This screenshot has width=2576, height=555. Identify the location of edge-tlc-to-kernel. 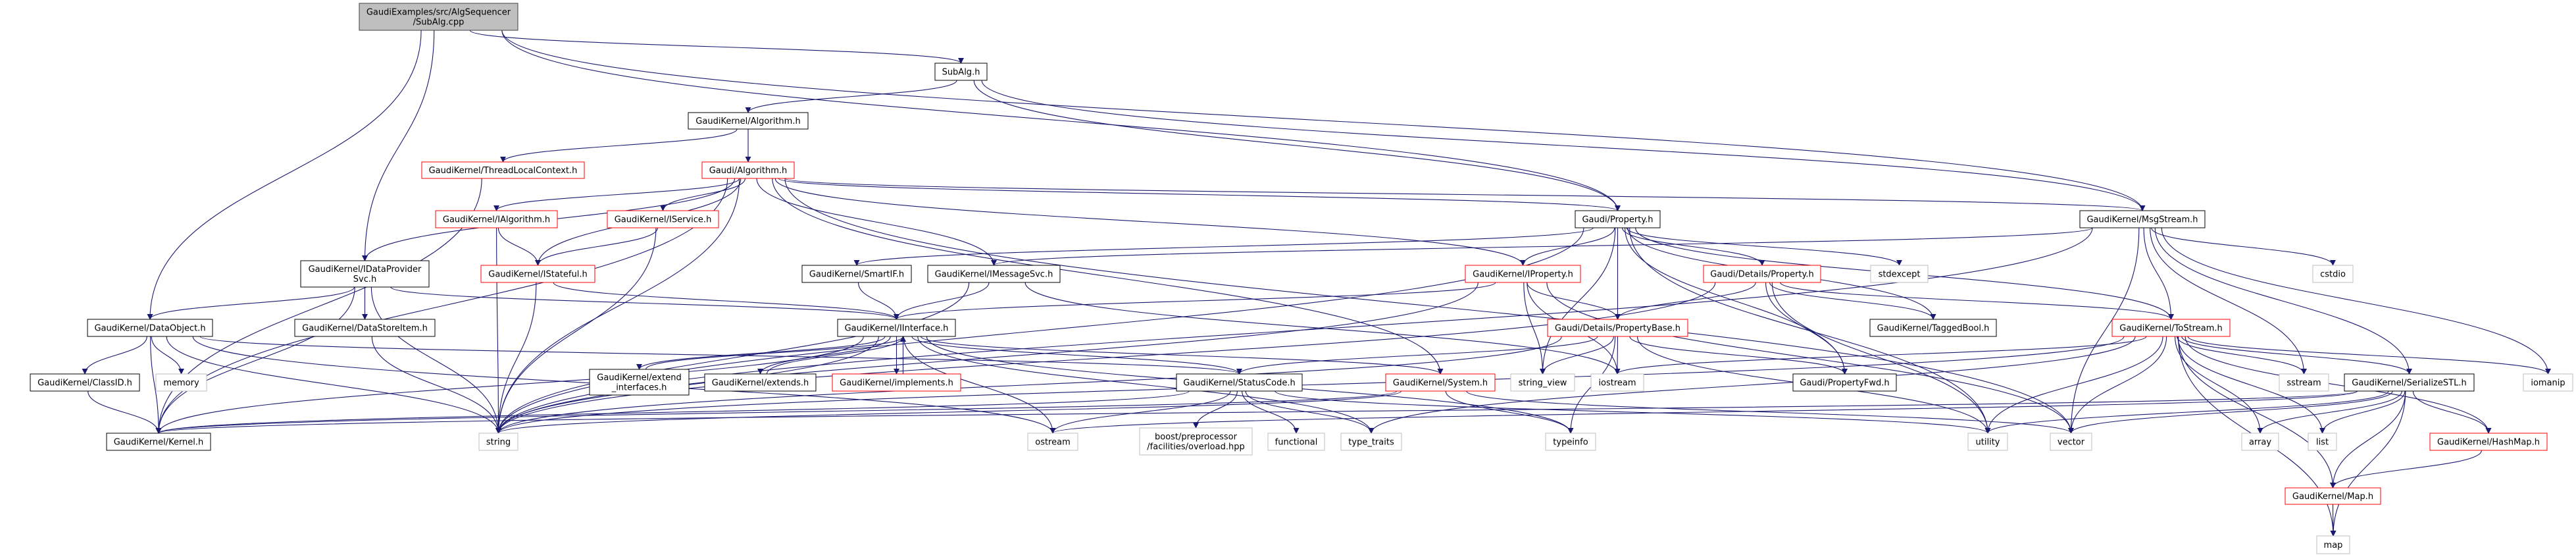
(318, 306).